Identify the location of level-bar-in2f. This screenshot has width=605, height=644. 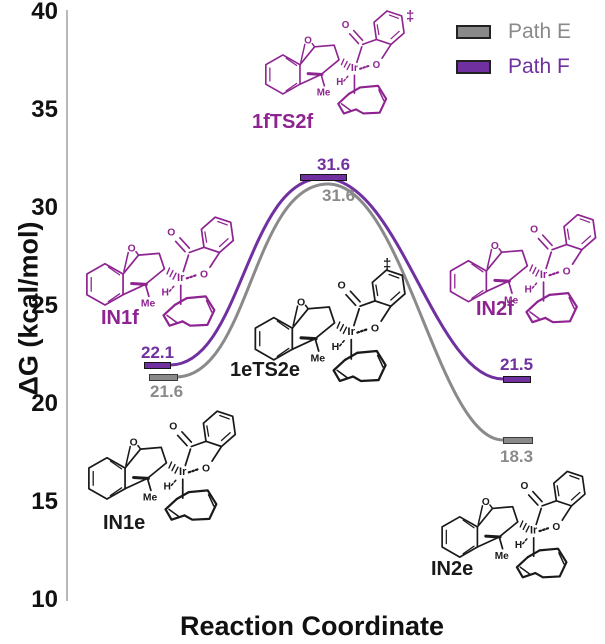
(517, 379).